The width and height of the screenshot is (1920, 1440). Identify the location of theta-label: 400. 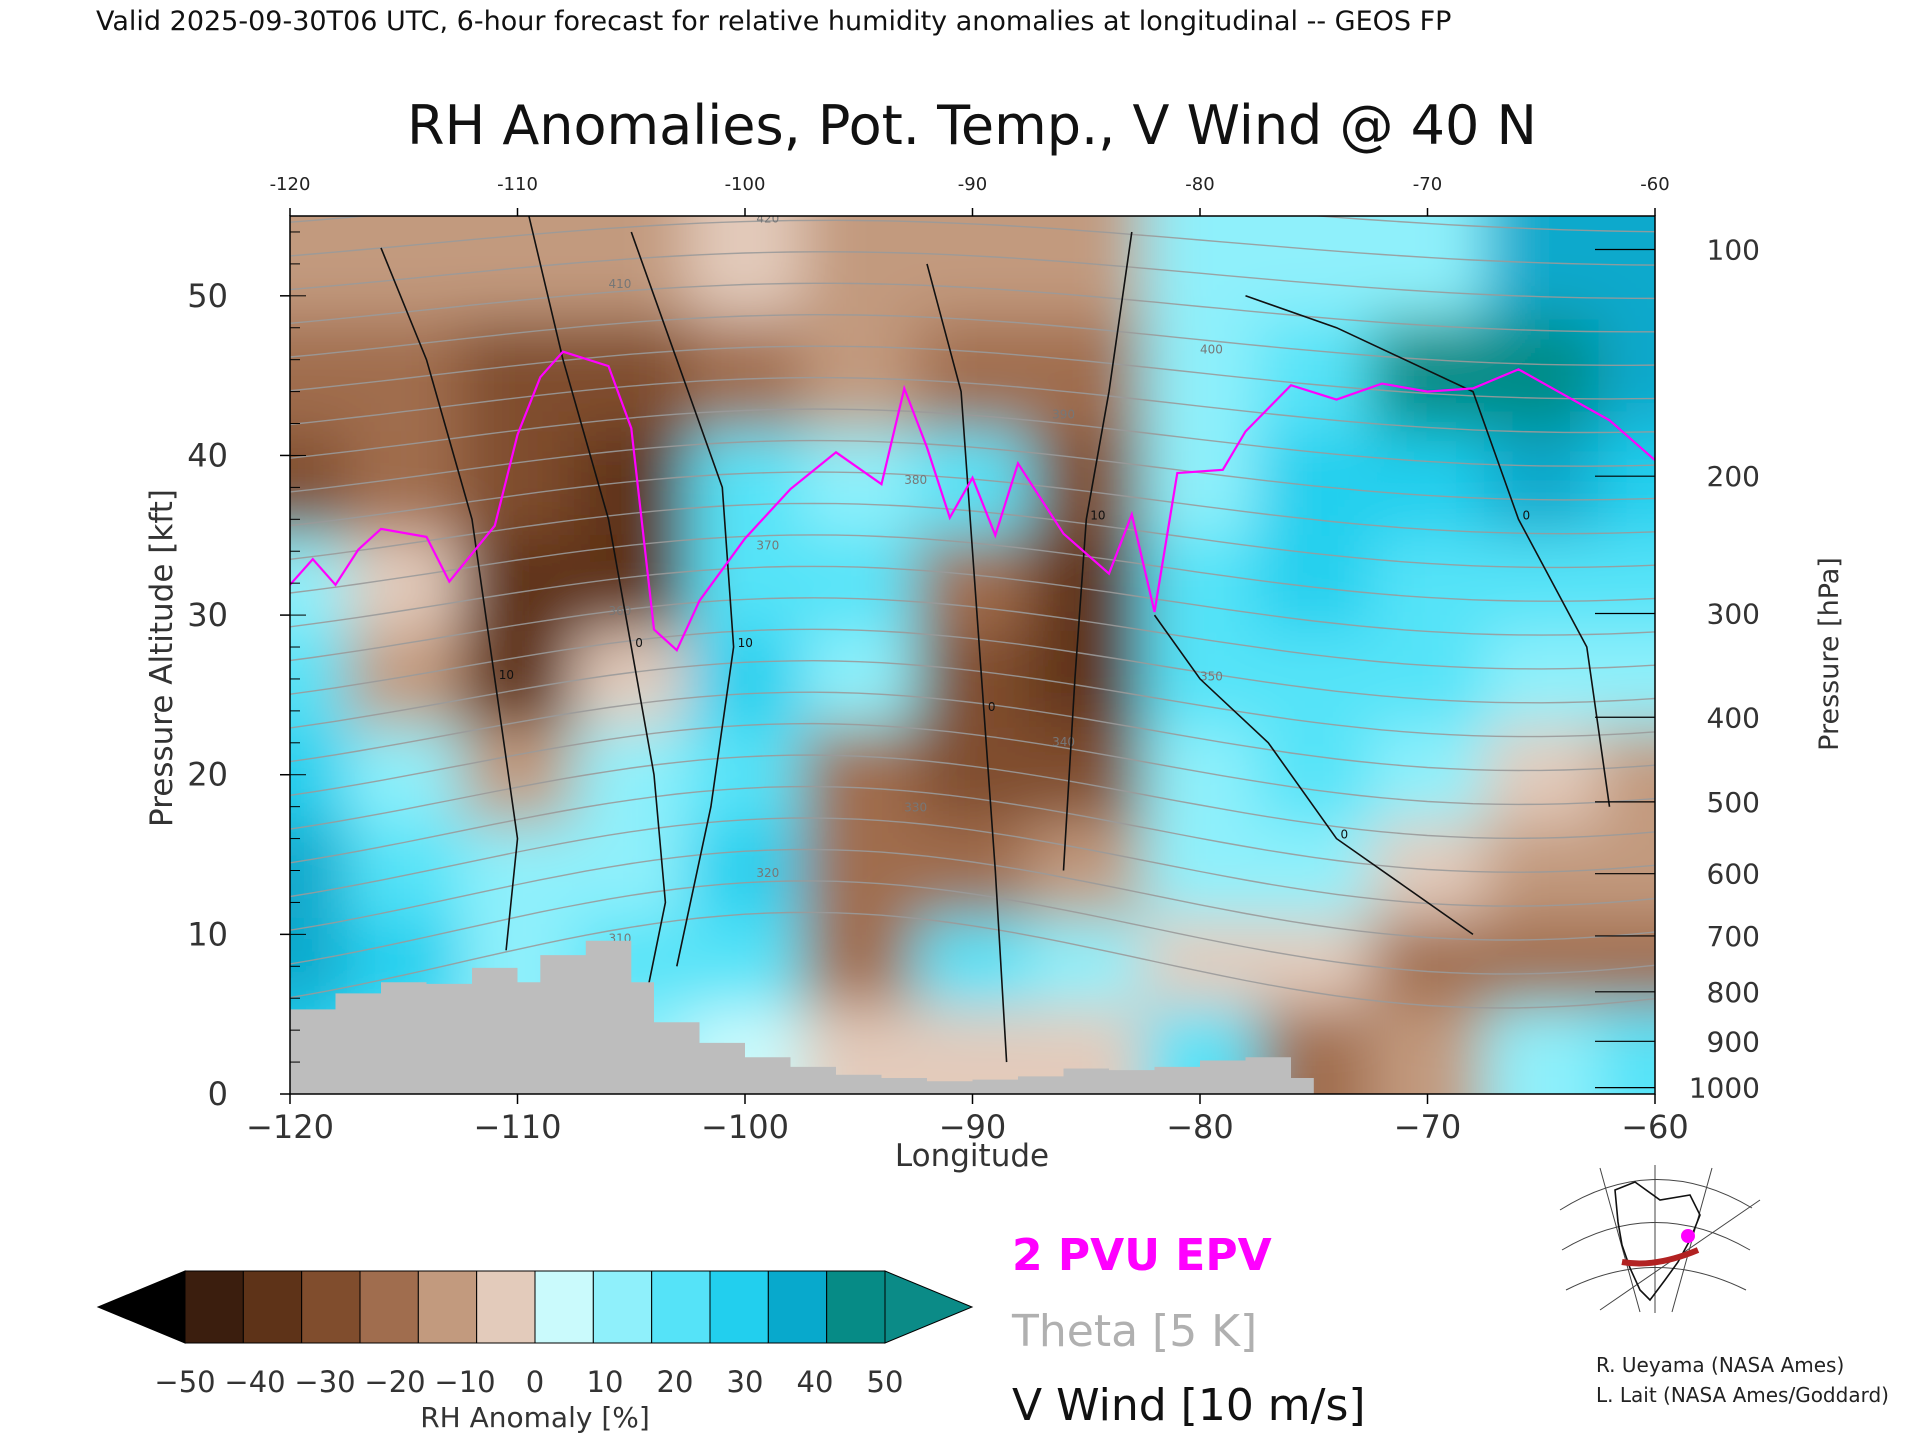
(1211, 349).